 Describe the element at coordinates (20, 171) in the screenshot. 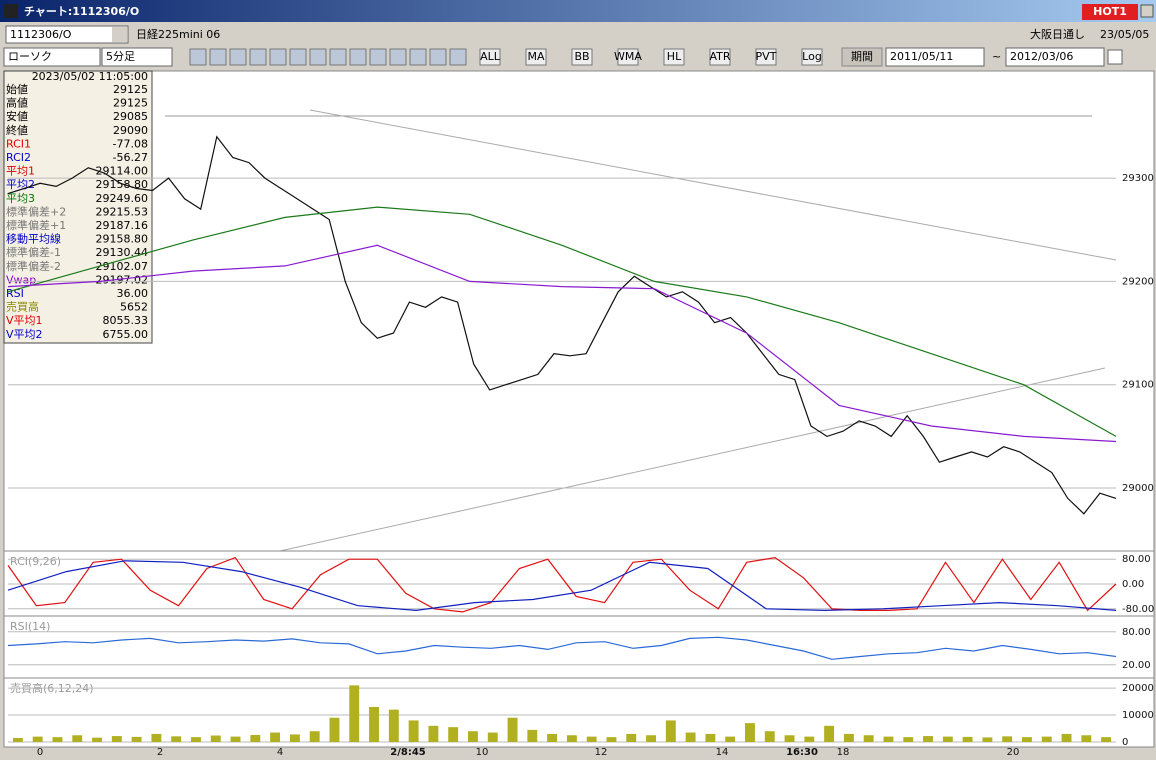

I see `info-label: 平均1` at that location.